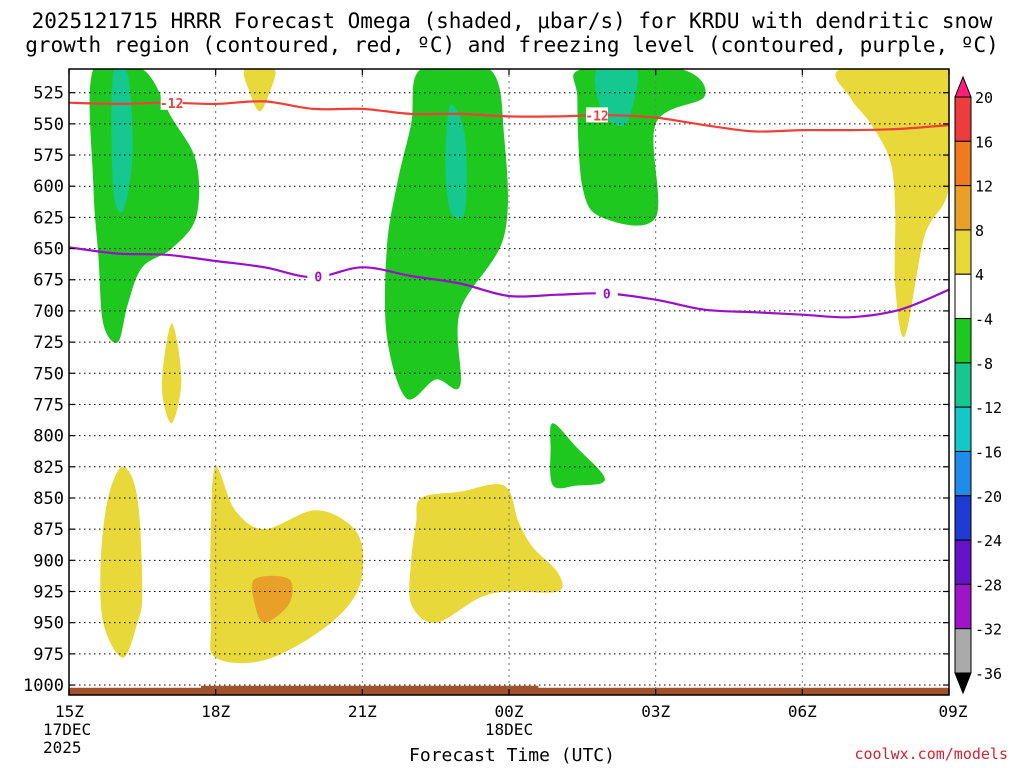  I want to click on x-date-label-17DEC: 17DEC, so click(67, 729).